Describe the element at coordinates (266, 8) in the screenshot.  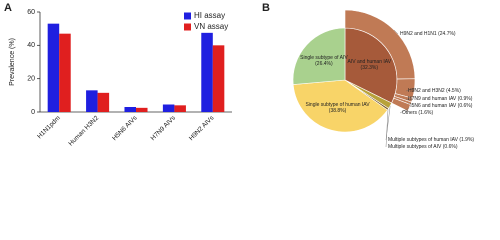
I see `panel-label: B` at that location.